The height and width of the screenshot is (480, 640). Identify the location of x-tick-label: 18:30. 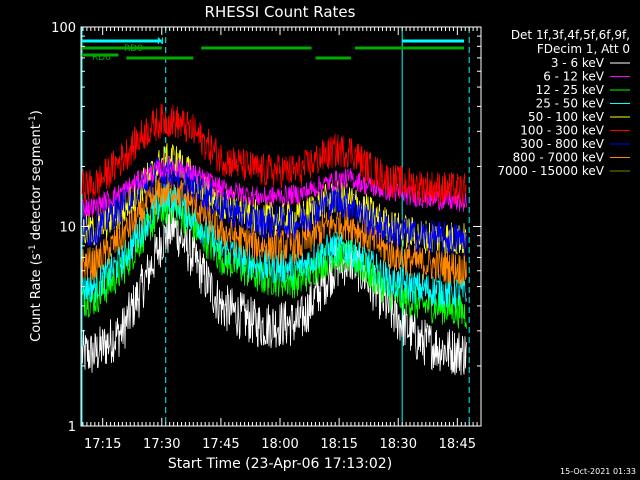
(398, 444).